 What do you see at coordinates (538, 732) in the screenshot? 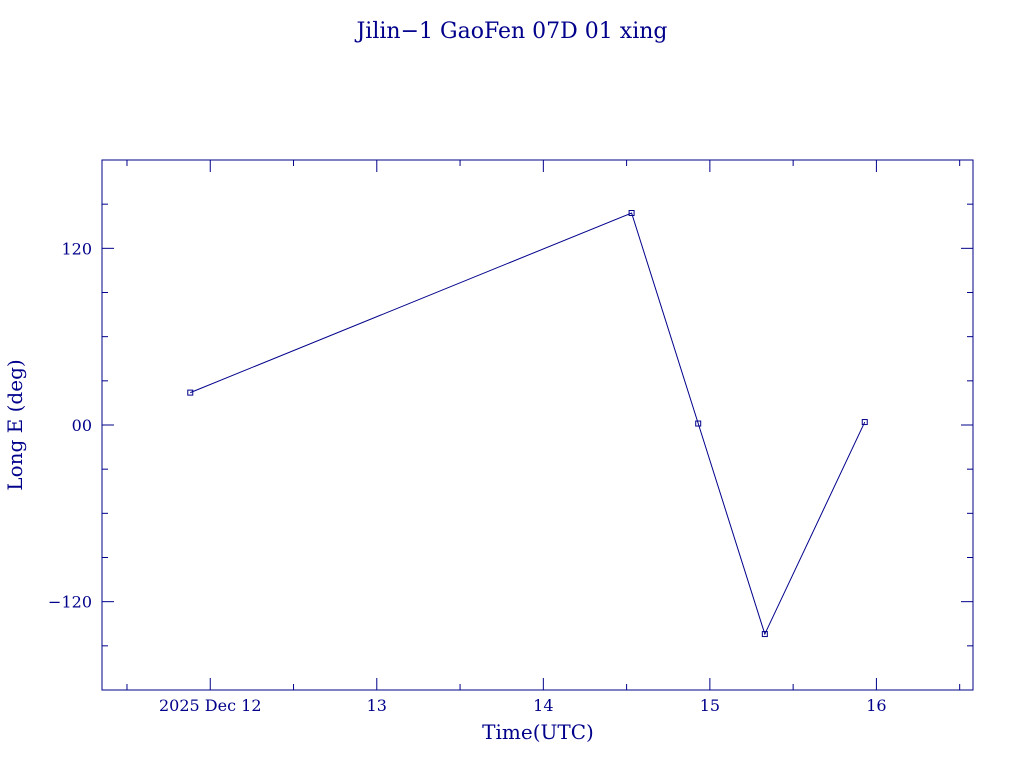
I see `x-axis-label: Time(UTC)` at bounding box center [538, 732].